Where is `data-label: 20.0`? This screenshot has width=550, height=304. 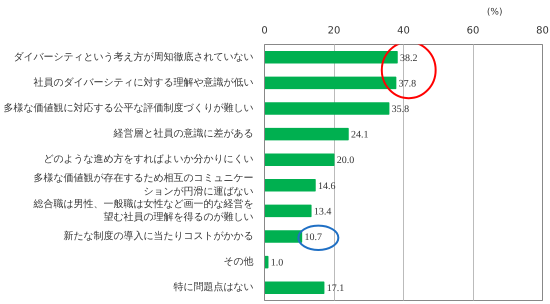 data-label: 20.0 is located at coordinates (345, 160).